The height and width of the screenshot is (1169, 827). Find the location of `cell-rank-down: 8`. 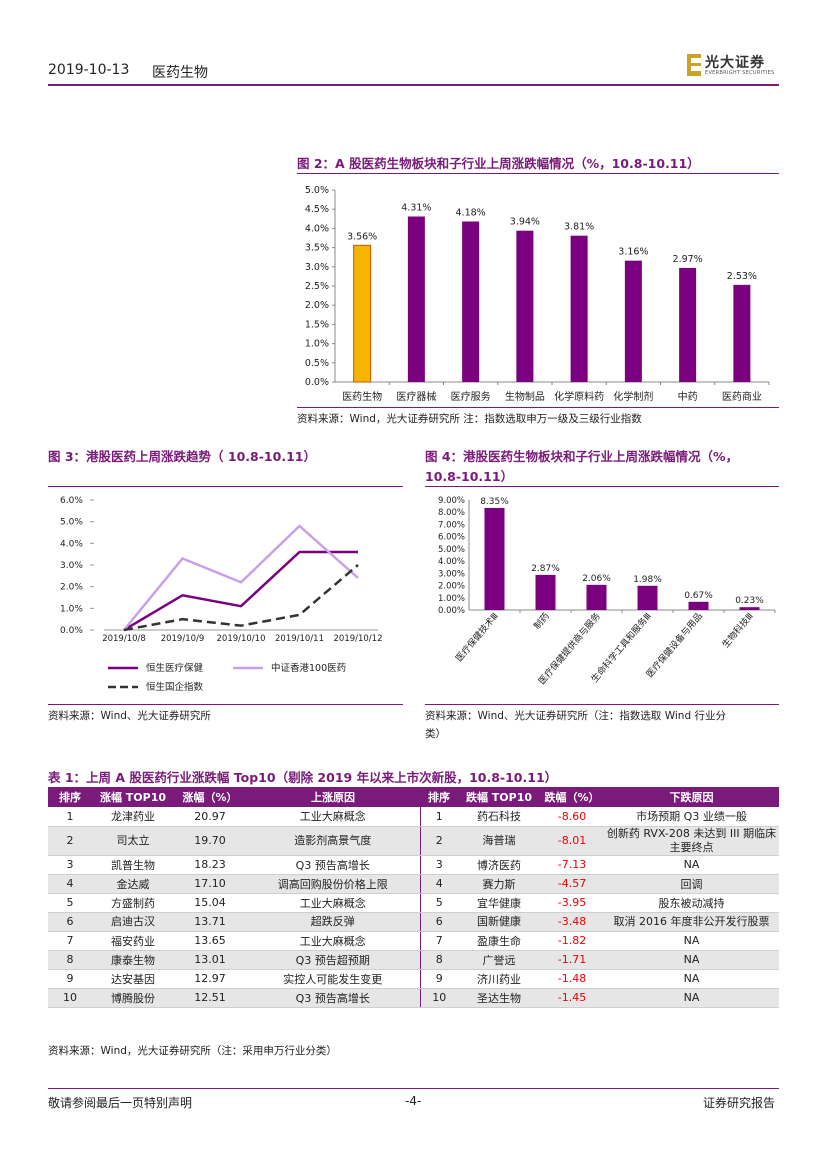

cell-rank-down: 8 is located at coordinates (438, 960).